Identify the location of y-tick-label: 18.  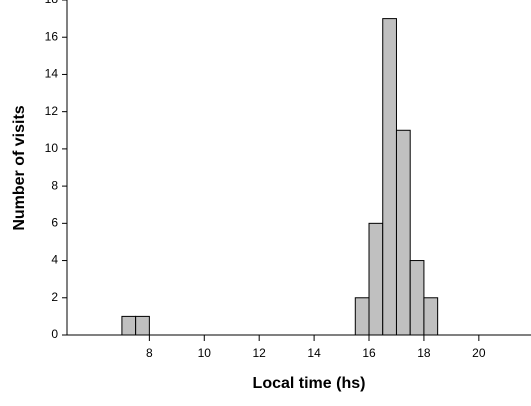
(52, 3).